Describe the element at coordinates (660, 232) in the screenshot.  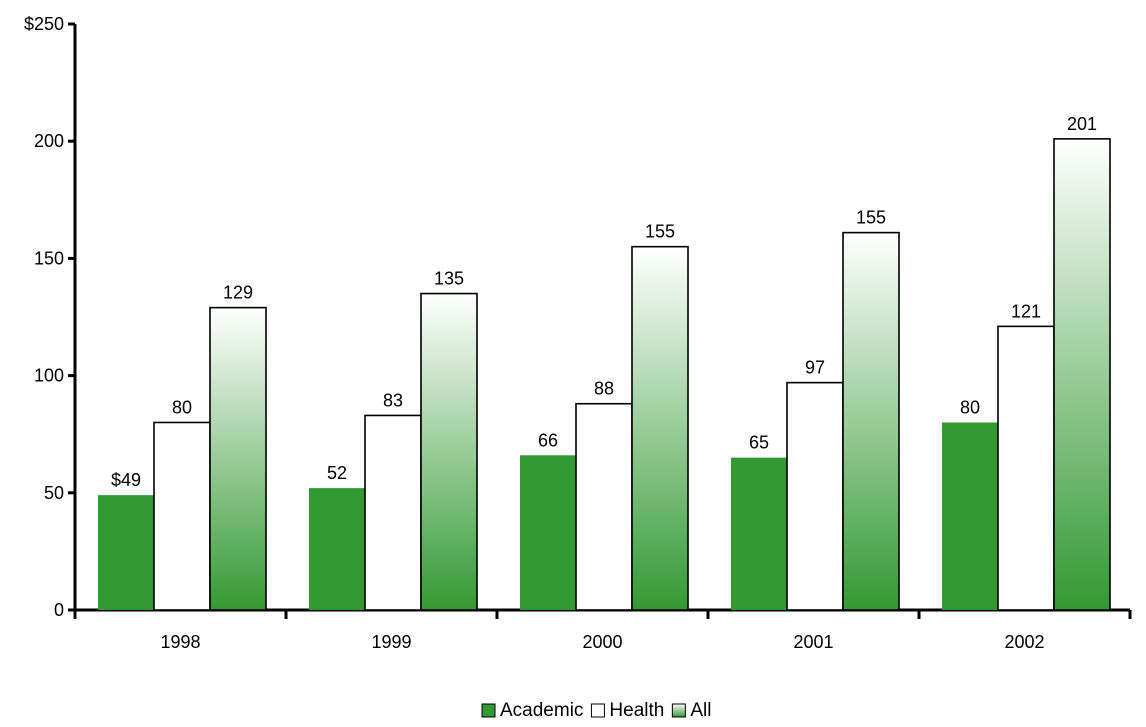
I see `data-label-all-2000: 155` at that location.